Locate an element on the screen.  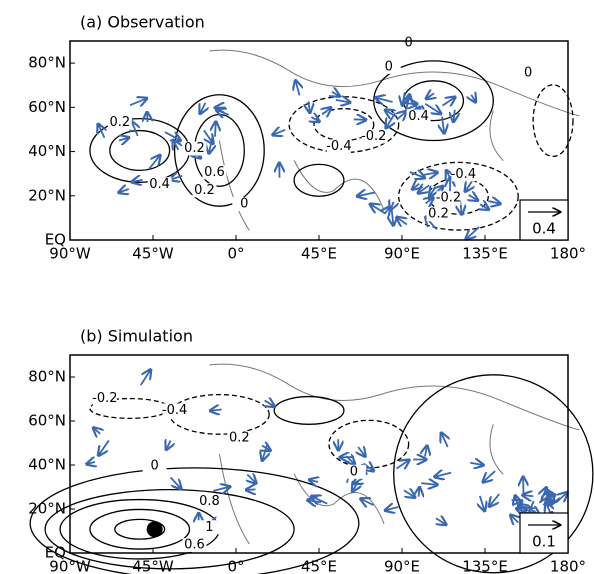
x-tick-label: 45°W is located at coordinates (153, 254).